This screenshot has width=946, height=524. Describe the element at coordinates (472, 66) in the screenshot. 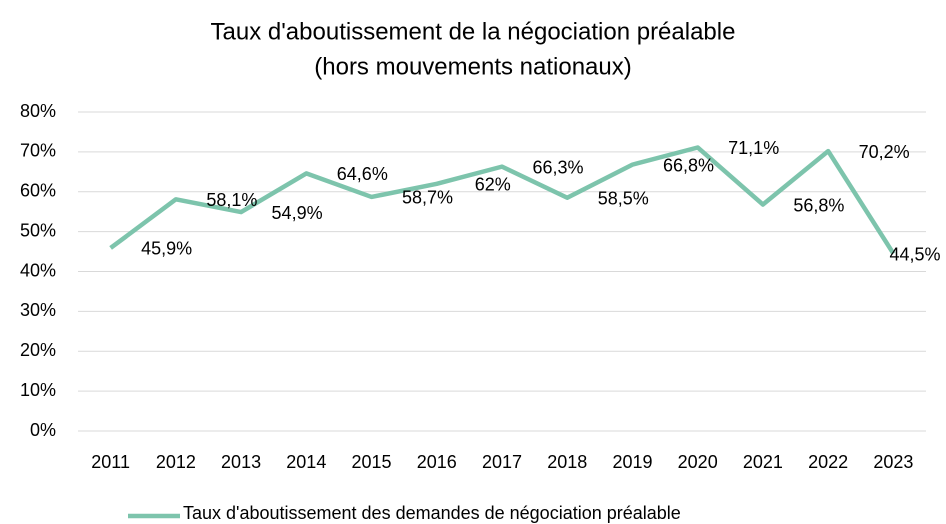

I see `chart-title: (hors mouvements nationaux)` at that location.